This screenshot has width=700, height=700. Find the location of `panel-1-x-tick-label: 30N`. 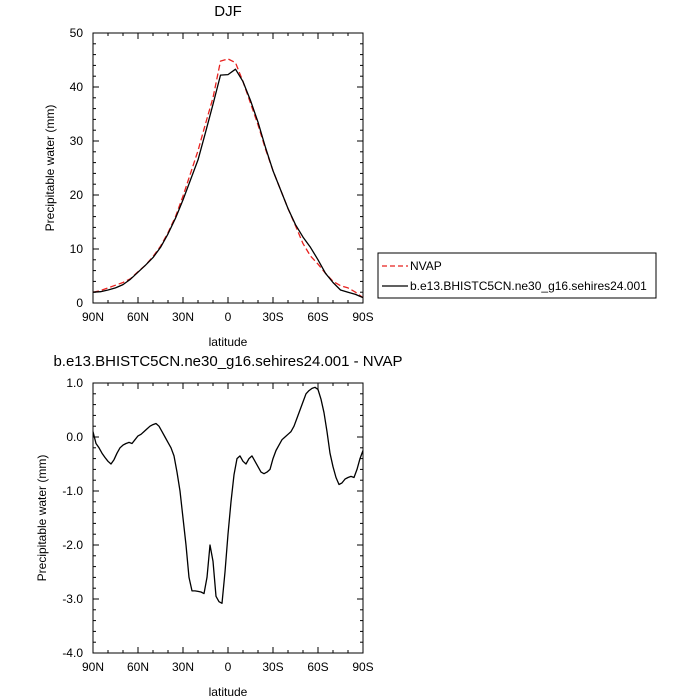

panel-1-x-tick-label: 30N is located at coordinates (183, 667).